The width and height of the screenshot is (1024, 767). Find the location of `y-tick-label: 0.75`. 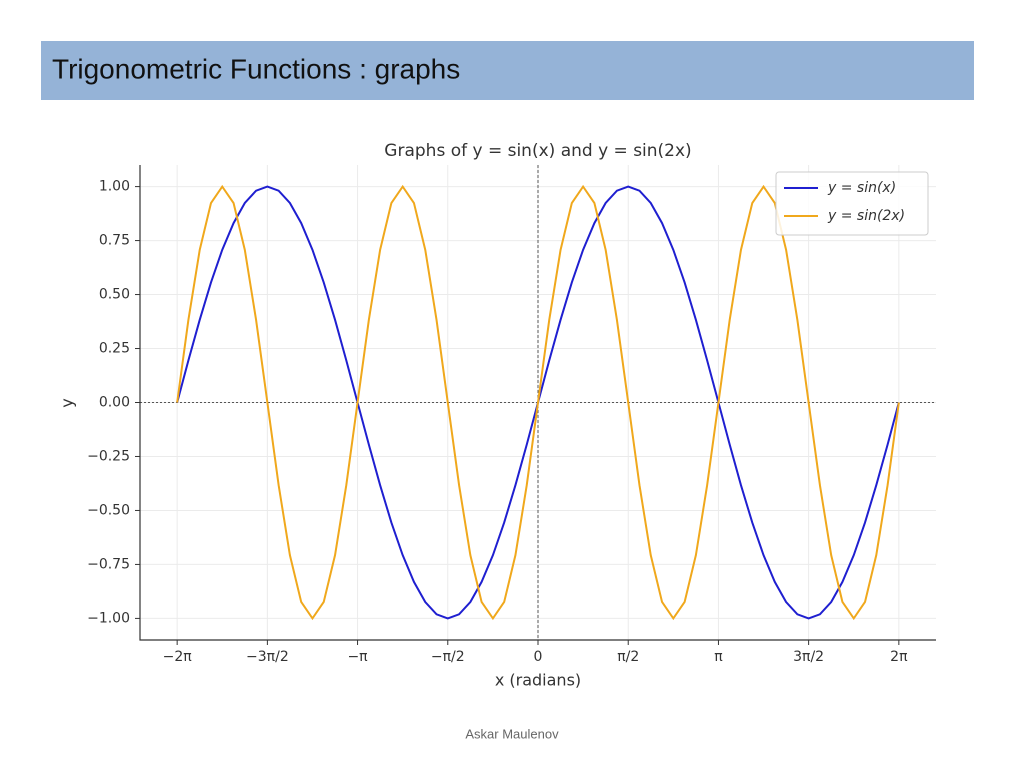

y-tick-label: 0.75 is located at coordinates (114, 241).